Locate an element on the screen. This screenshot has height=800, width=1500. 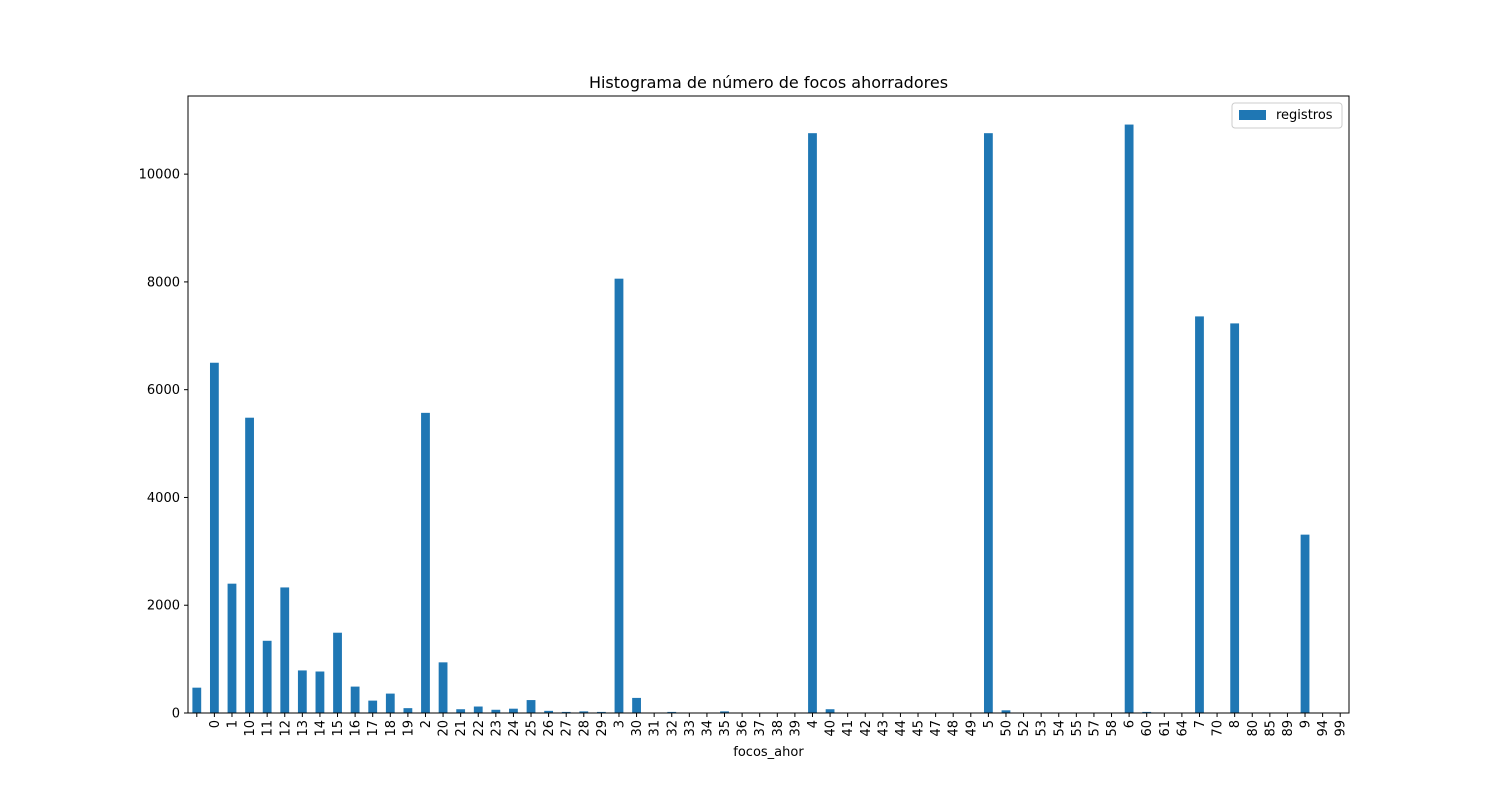
x-tick-label: 24 is located at coordinates (514, 728).